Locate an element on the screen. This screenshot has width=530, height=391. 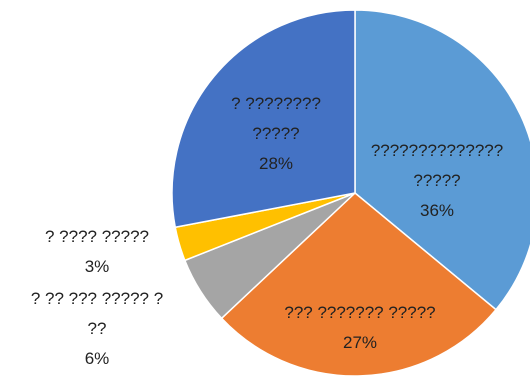
data-label-text: ? ???????? is located at coordinates (276, 103).